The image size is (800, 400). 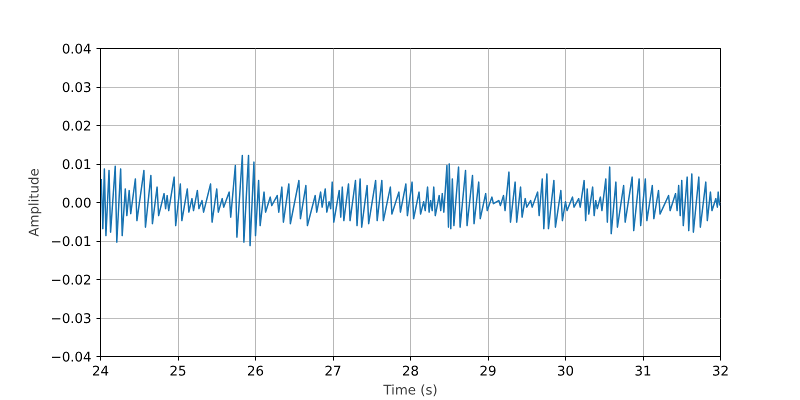 I want to click on y-tick-label: 0.02, so click(x=77, y=127).